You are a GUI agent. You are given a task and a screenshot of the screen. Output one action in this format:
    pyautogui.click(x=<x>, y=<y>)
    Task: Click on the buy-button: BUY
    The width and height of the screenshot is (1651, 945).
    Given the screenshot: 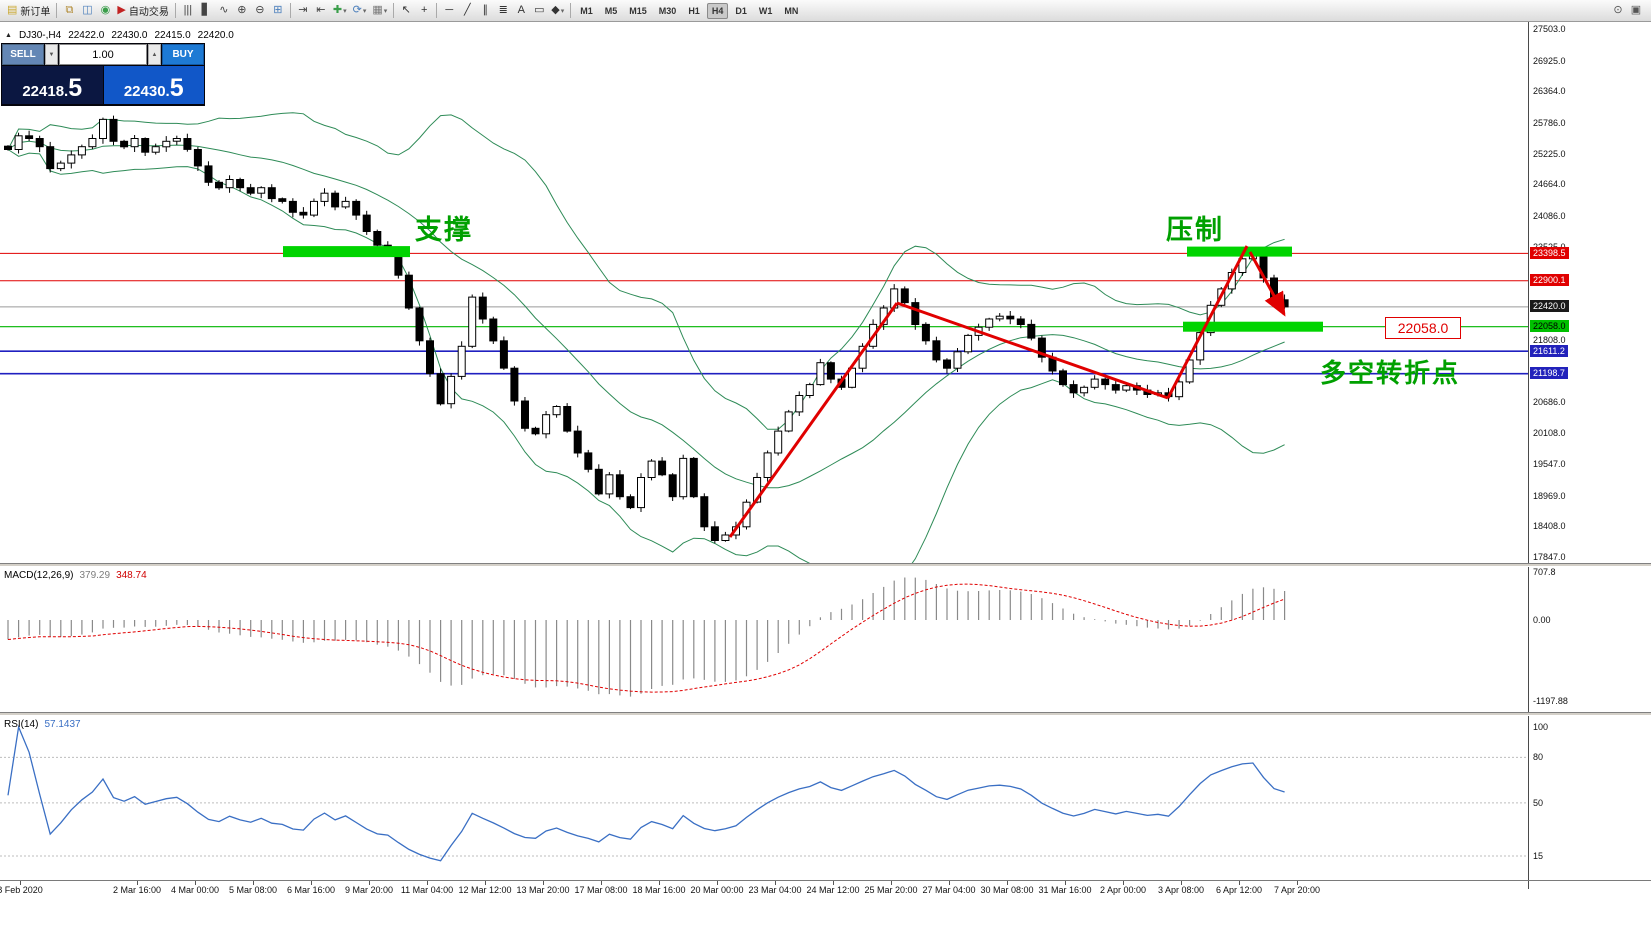 What is the action you would take?
    pyautogui.click(x=183, y=54)
    